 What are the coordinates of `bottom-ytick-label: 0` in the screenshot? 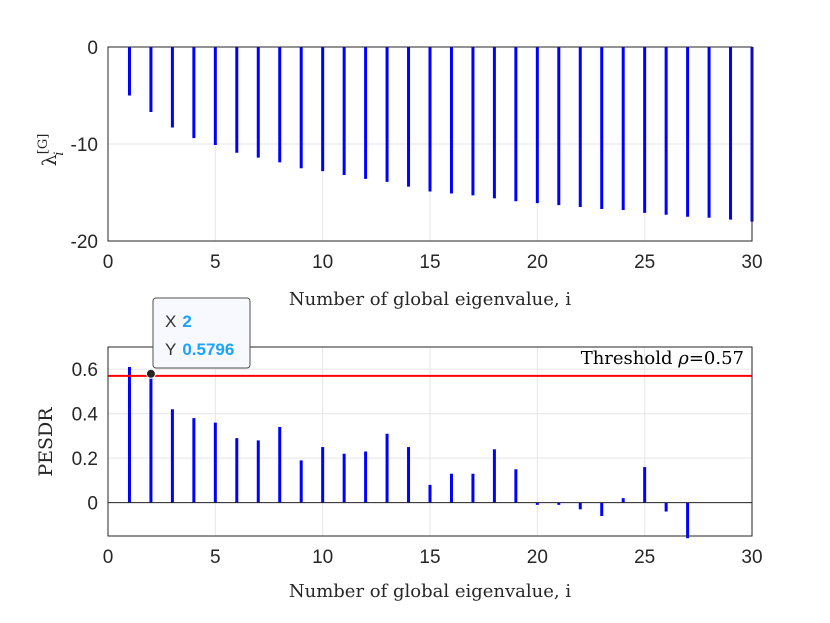 It's located at (92, 504).